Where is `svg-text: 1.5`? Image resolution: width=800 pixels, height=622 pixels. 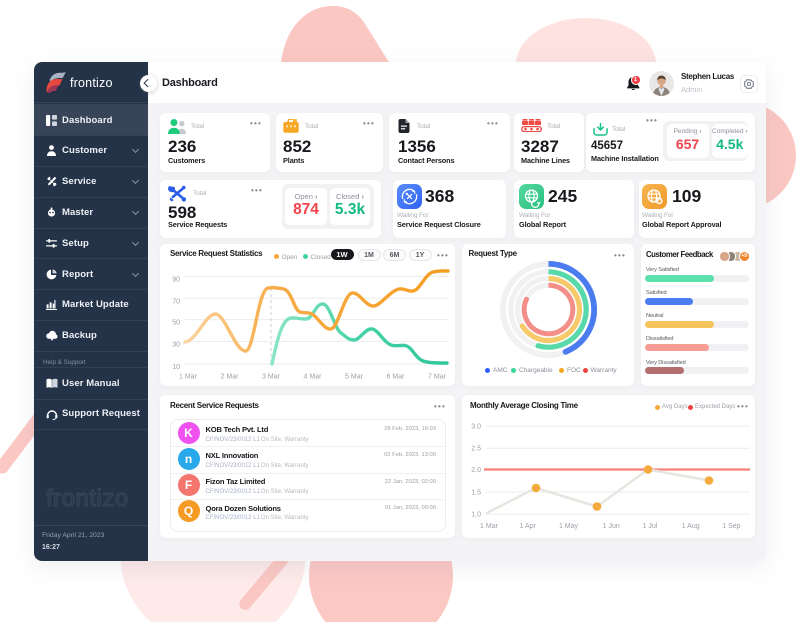
svg-text: 1.5 is located at coordinates (476, 493).